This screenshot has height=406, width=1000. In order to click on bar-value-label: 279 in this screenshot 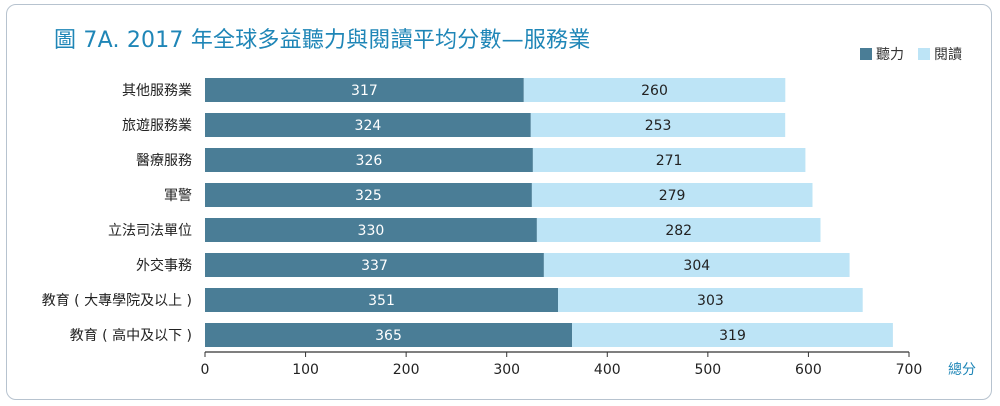, I will do `click(672, 196)`.